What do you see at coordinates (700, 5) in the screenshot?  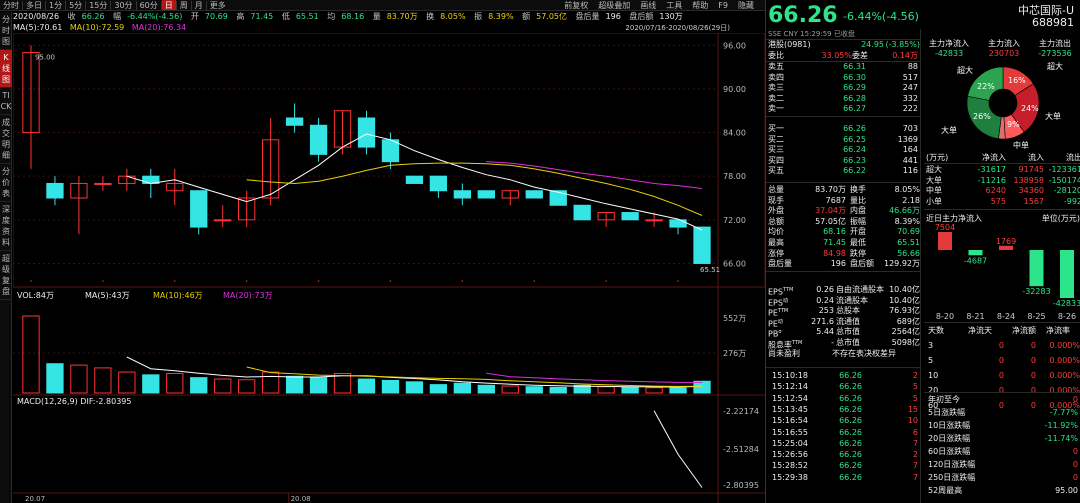 I see `tool-button-4: 帮助` at bounding box center [700, 5].